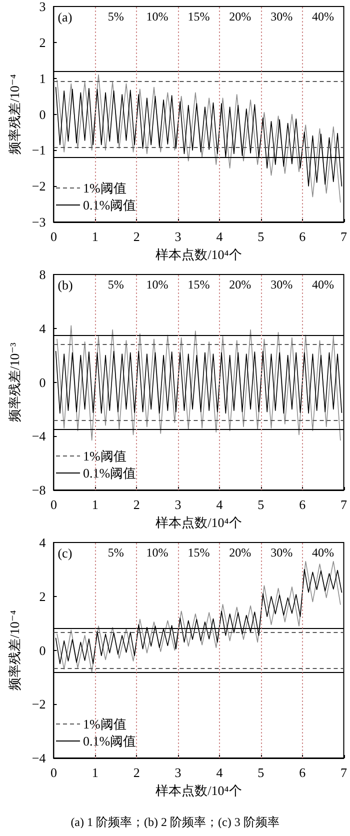 The width and height of the screenshot is (350, 836). What do you see at coordinates (39, 490) in the screenshot?
I see `y-tick-label: −8` at bounding box center [39, 490].